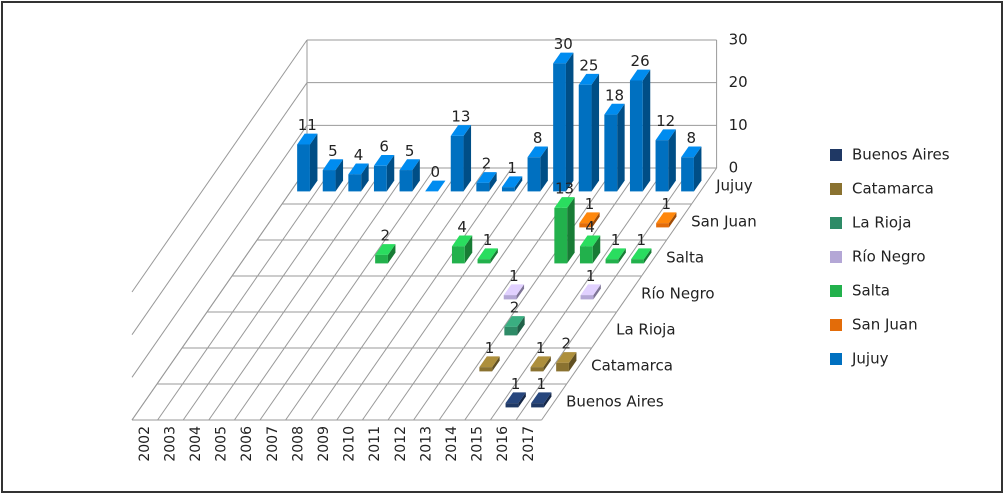 The image size is (1004, 494). I want to click on legend-label: Jujuy, so click(870, 359).